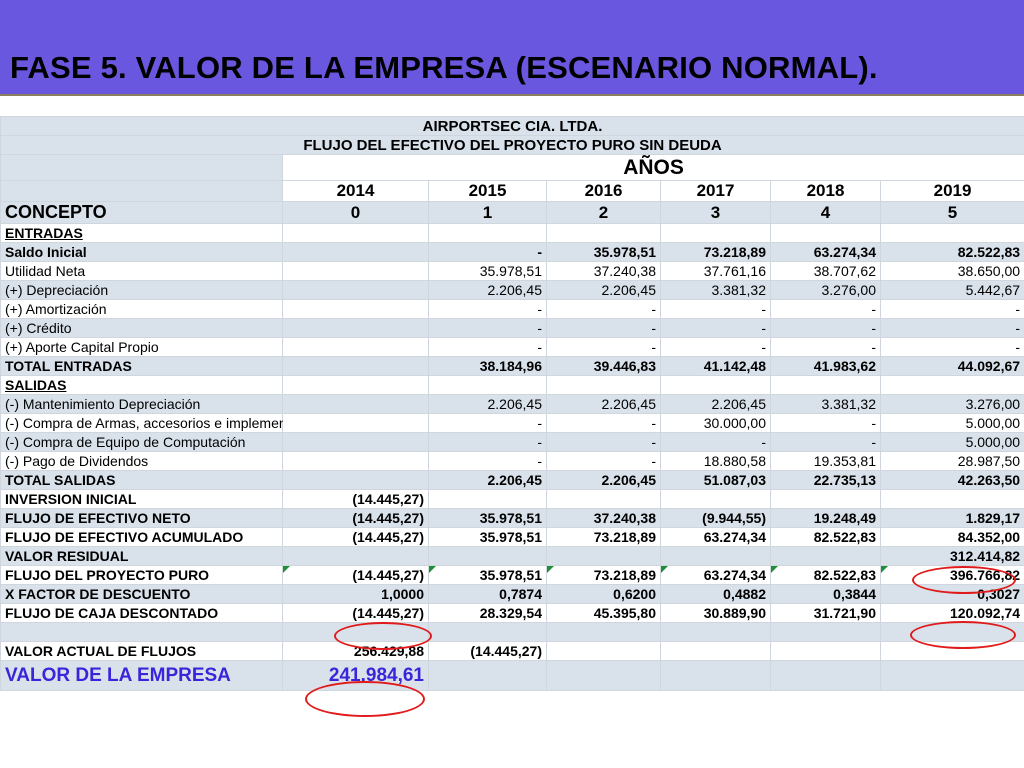  I want to click on table-cell: 41.142,48, so click(715, 366).